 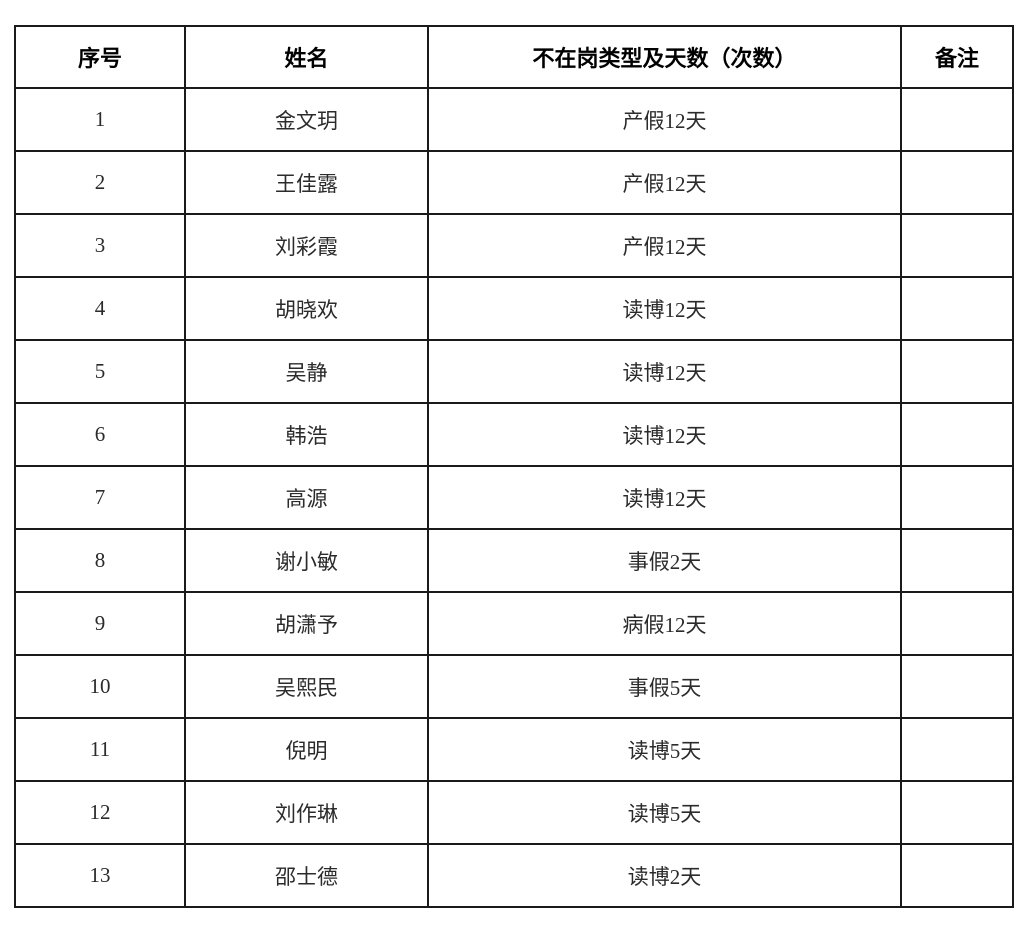 What do you see at coordinates (100, 686) in the screenshot?
I see `cell-index: 10` at bounding box center [100, 686].